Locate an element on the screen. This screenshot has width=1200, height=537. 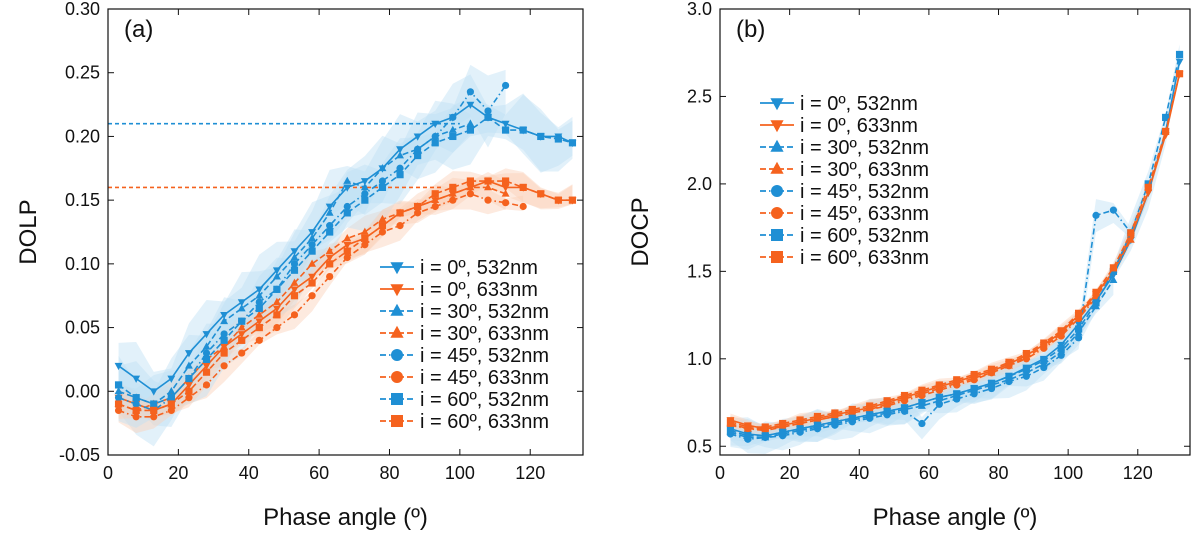
x-tick-label: 40 is located at coordinates (859, 473).